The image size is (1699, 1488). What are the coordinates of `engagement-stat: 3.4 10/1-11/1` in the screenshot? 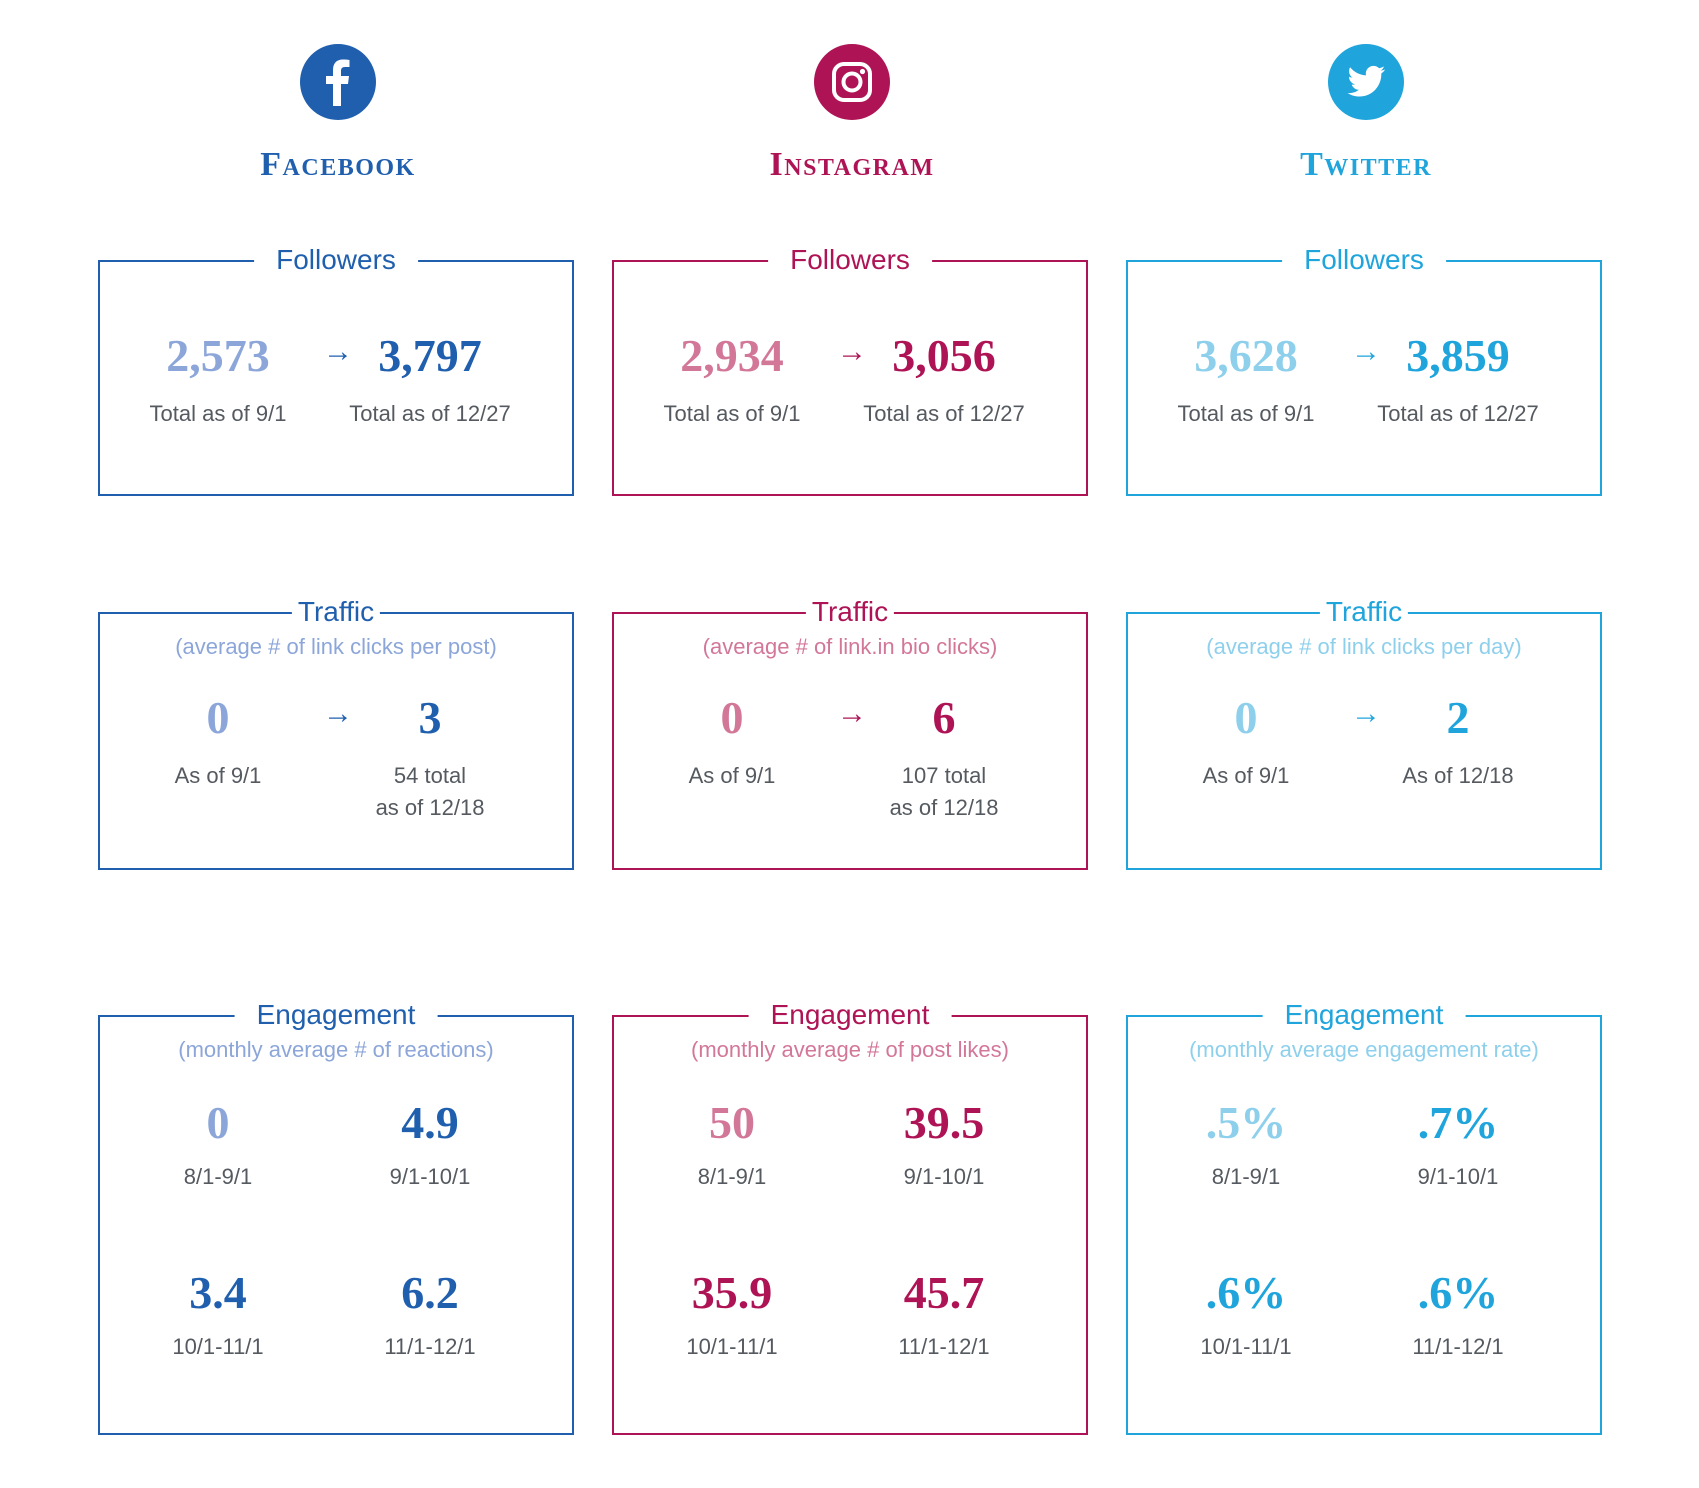 It's located at (218, 1315).